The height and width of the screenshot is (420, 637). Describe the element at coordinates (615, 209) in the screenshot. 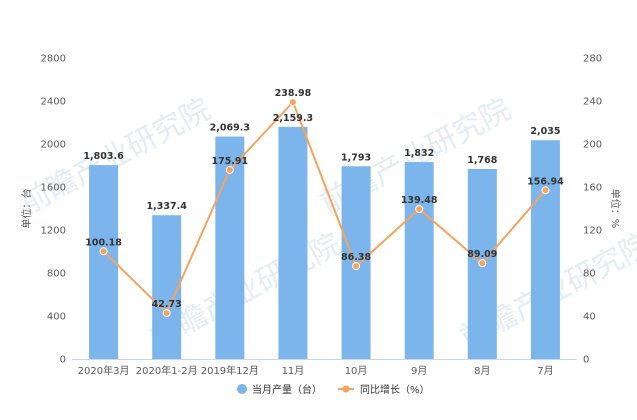

I see `y2-axis-title: 单位：%` at that location.